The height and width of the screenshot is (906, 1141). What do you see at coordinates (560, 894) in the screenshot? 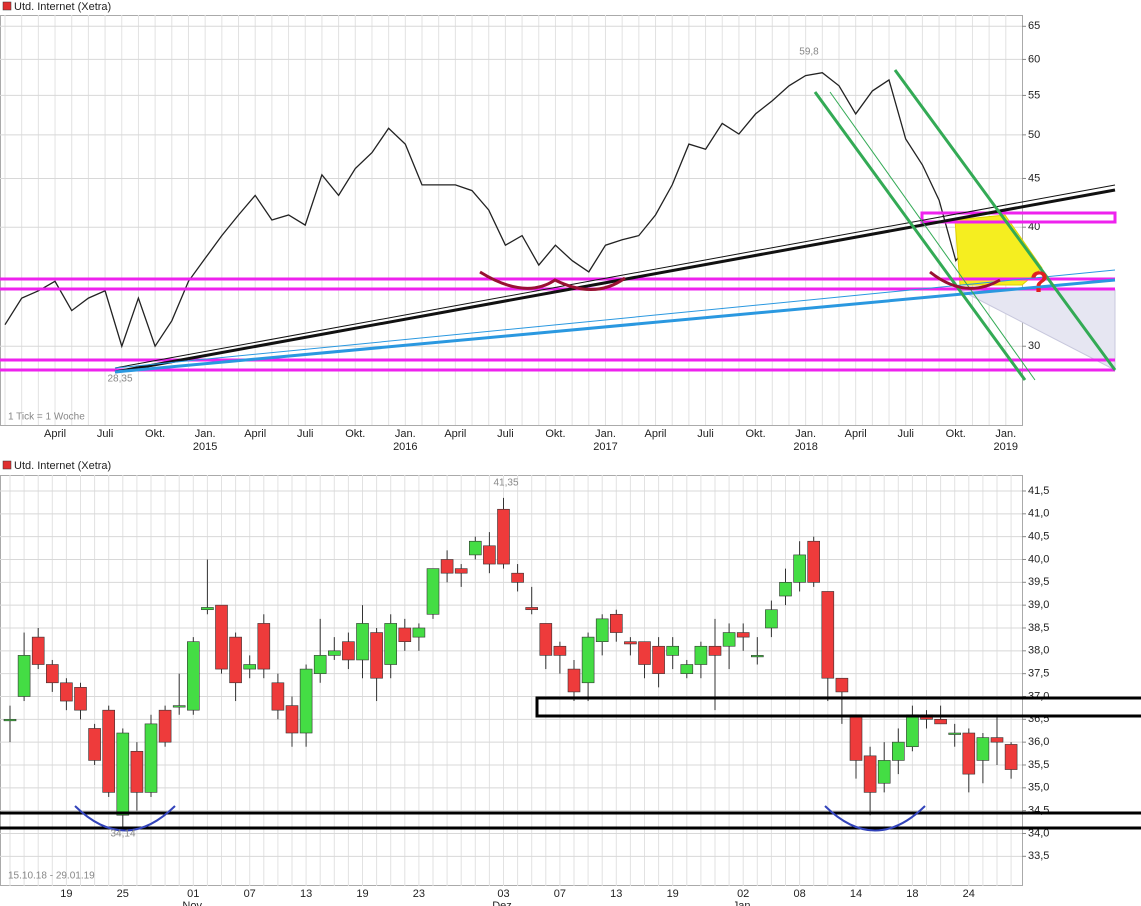
I see `x-tick-label: 07` at bounding box center [560, 894].